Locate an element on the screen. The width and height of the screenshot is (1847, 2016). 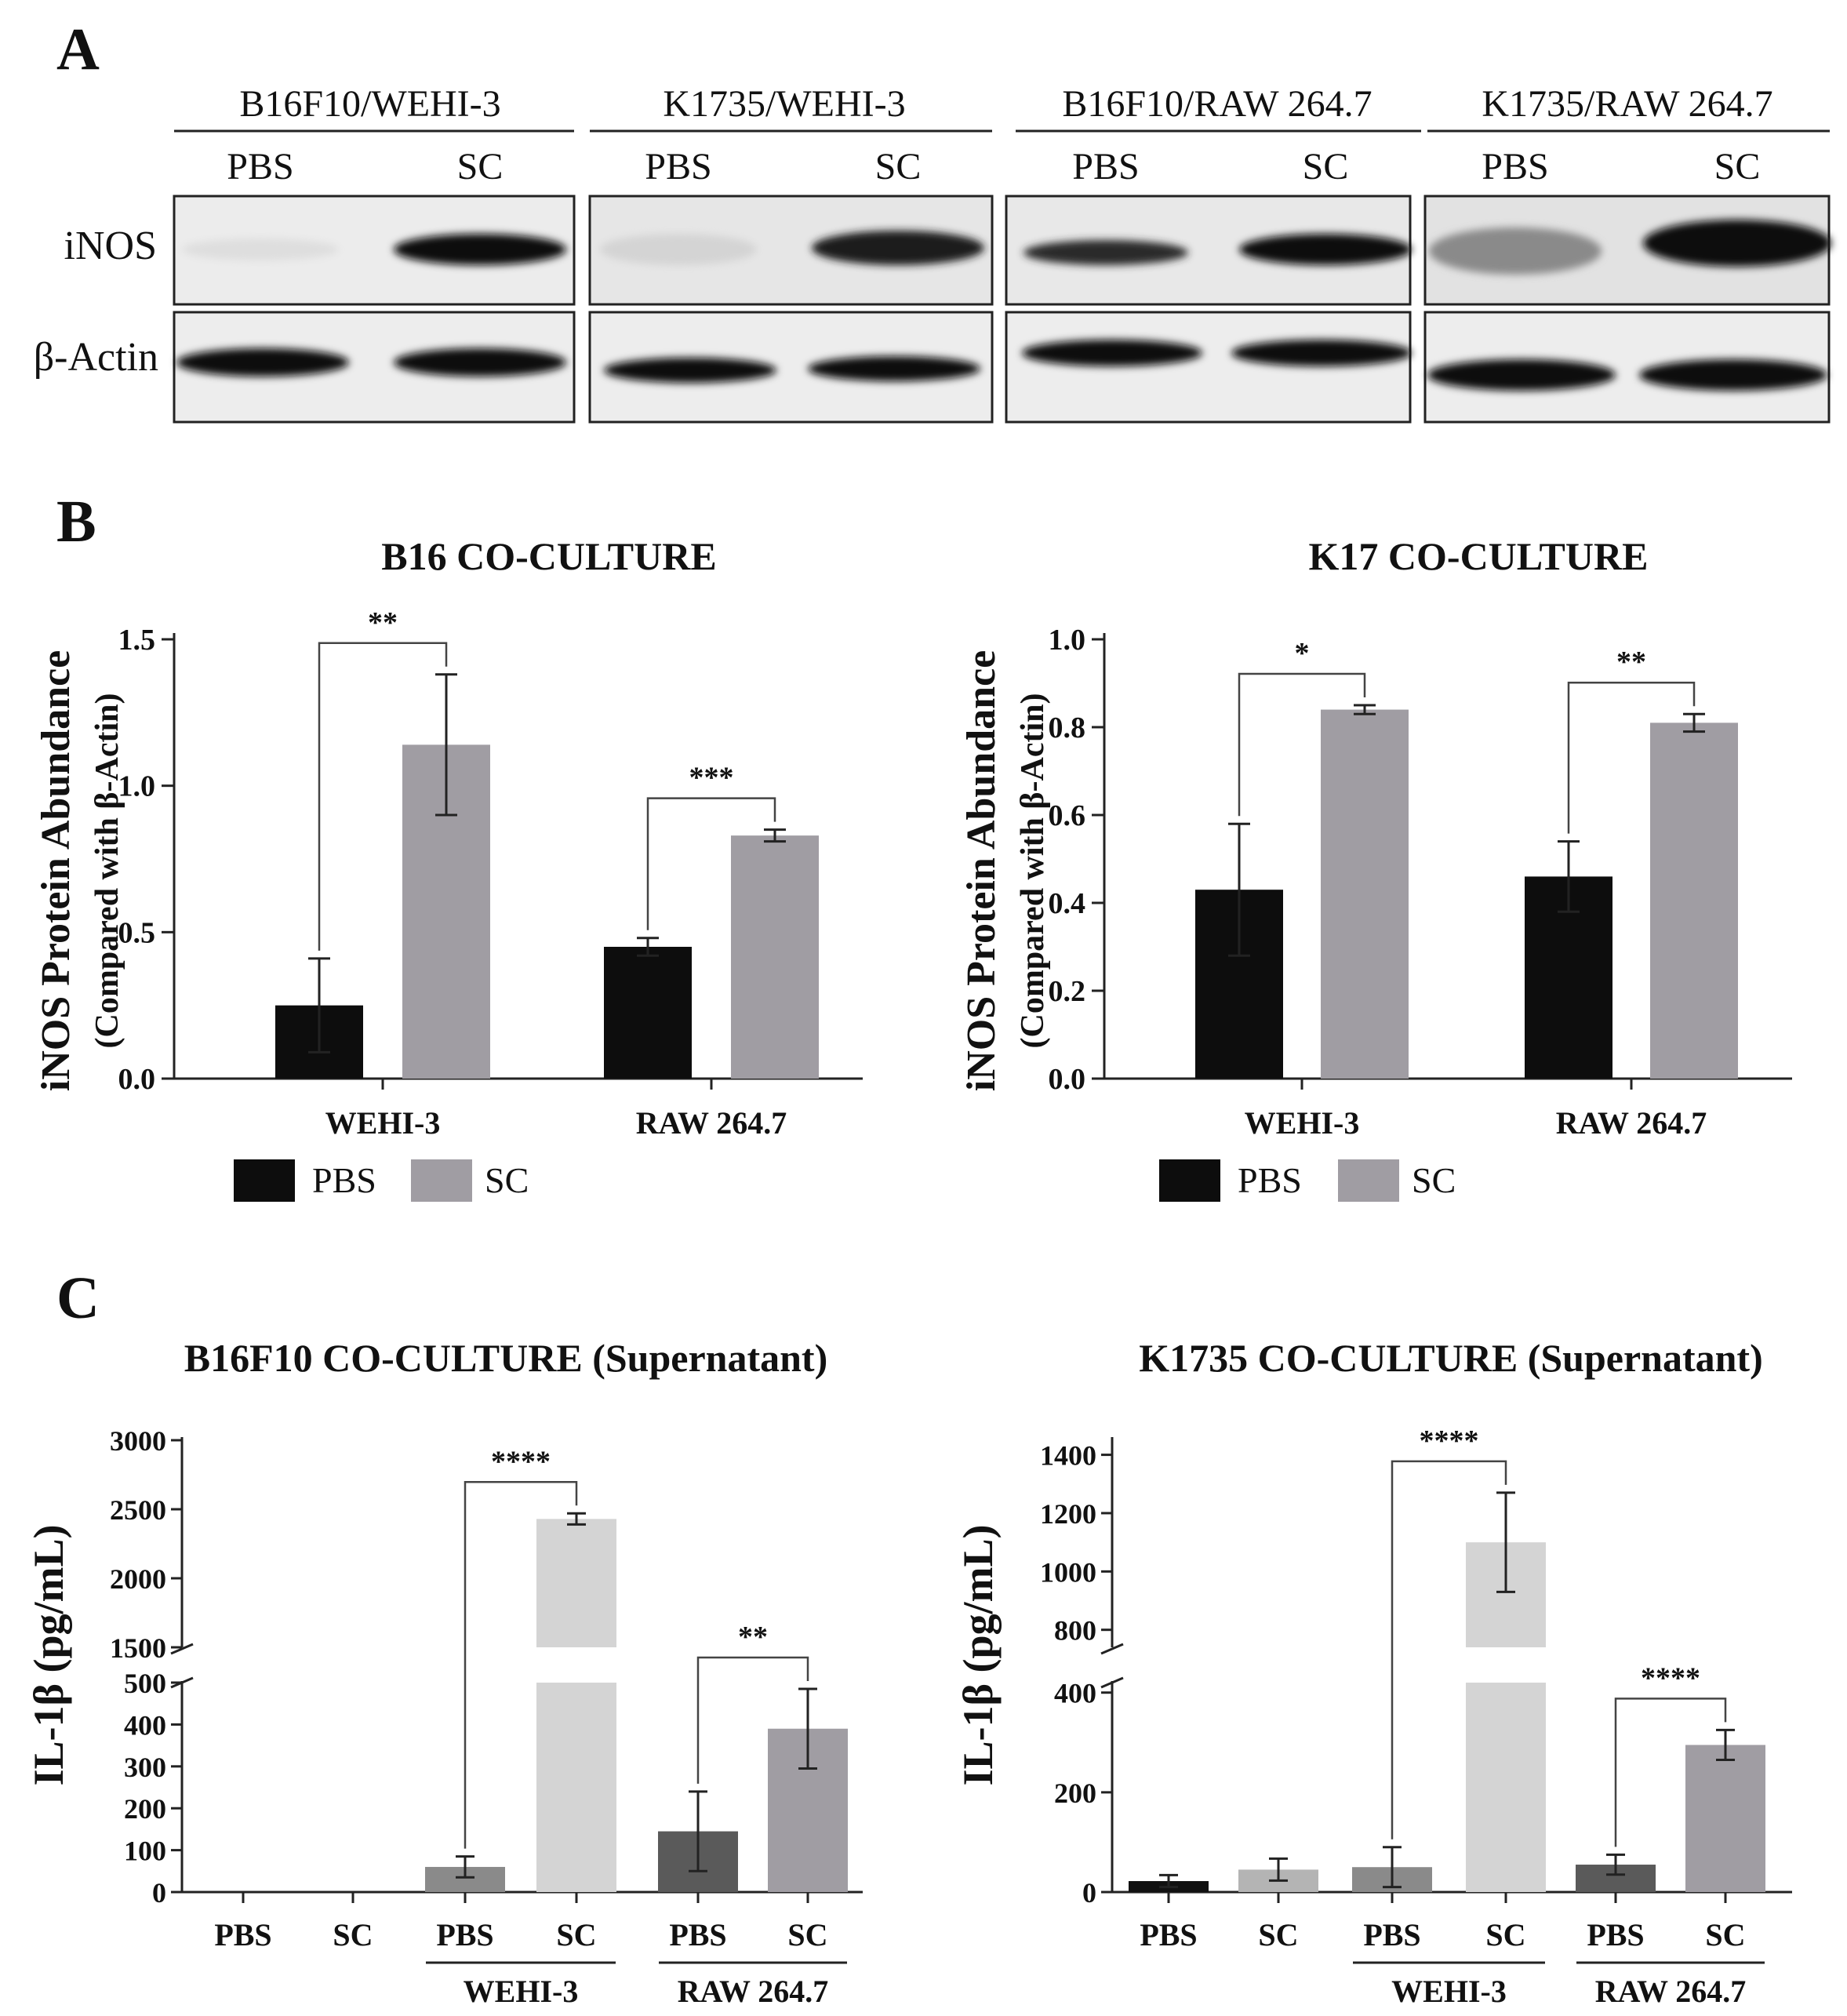
significance-label: * is located at coordinates (1303, 653).